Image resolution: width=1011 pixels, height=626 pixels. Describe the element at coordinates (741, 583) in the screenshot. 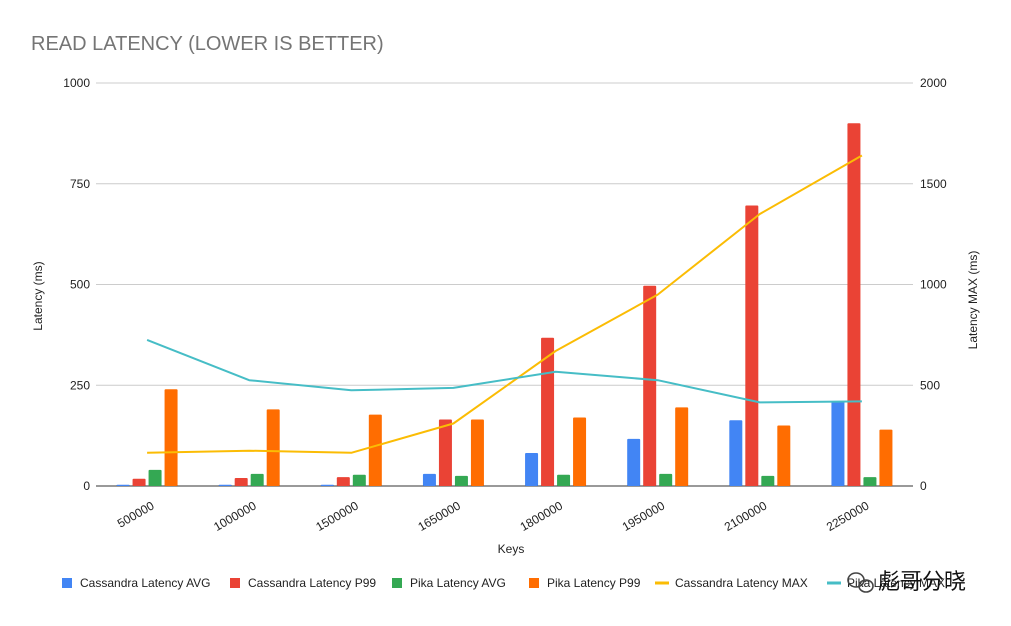

I see `legend-label: Cassandra Latency MAX` at that location.